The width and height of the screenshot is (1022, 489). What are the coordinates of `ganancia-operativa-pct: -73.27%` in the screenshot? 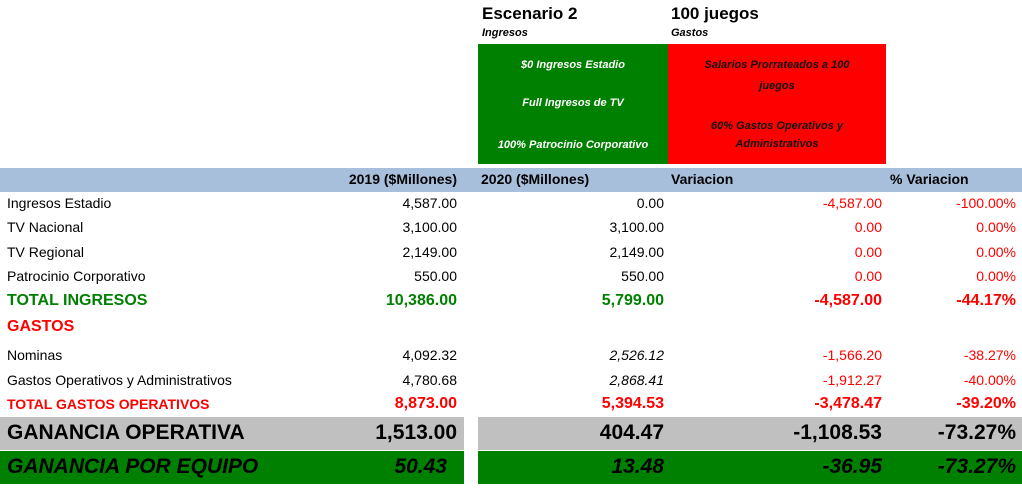 It's located at (976, 432).